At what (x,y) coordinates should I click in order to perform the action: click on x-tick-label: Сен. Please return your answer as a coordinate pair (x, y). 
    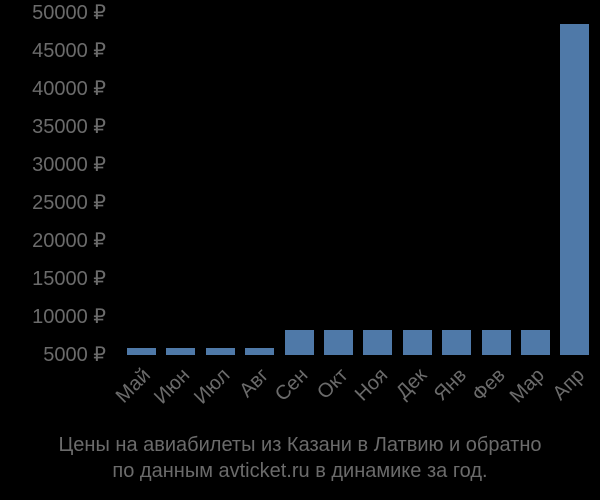
    Looking at the image, I should click on (292, 385).